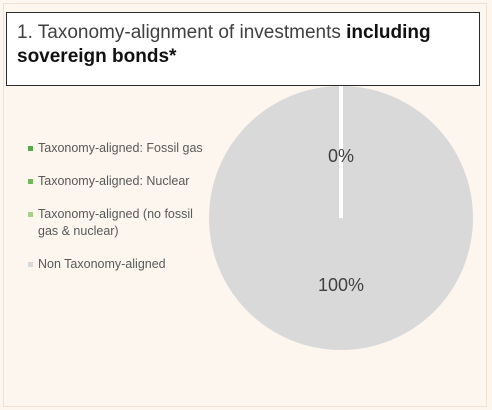 The width and height of the screenshot is (492, 410). Describe the element at coordinates (102, 264) in the screenshot. I see `legend-label: Non Taxonomy-aligned` at that location.